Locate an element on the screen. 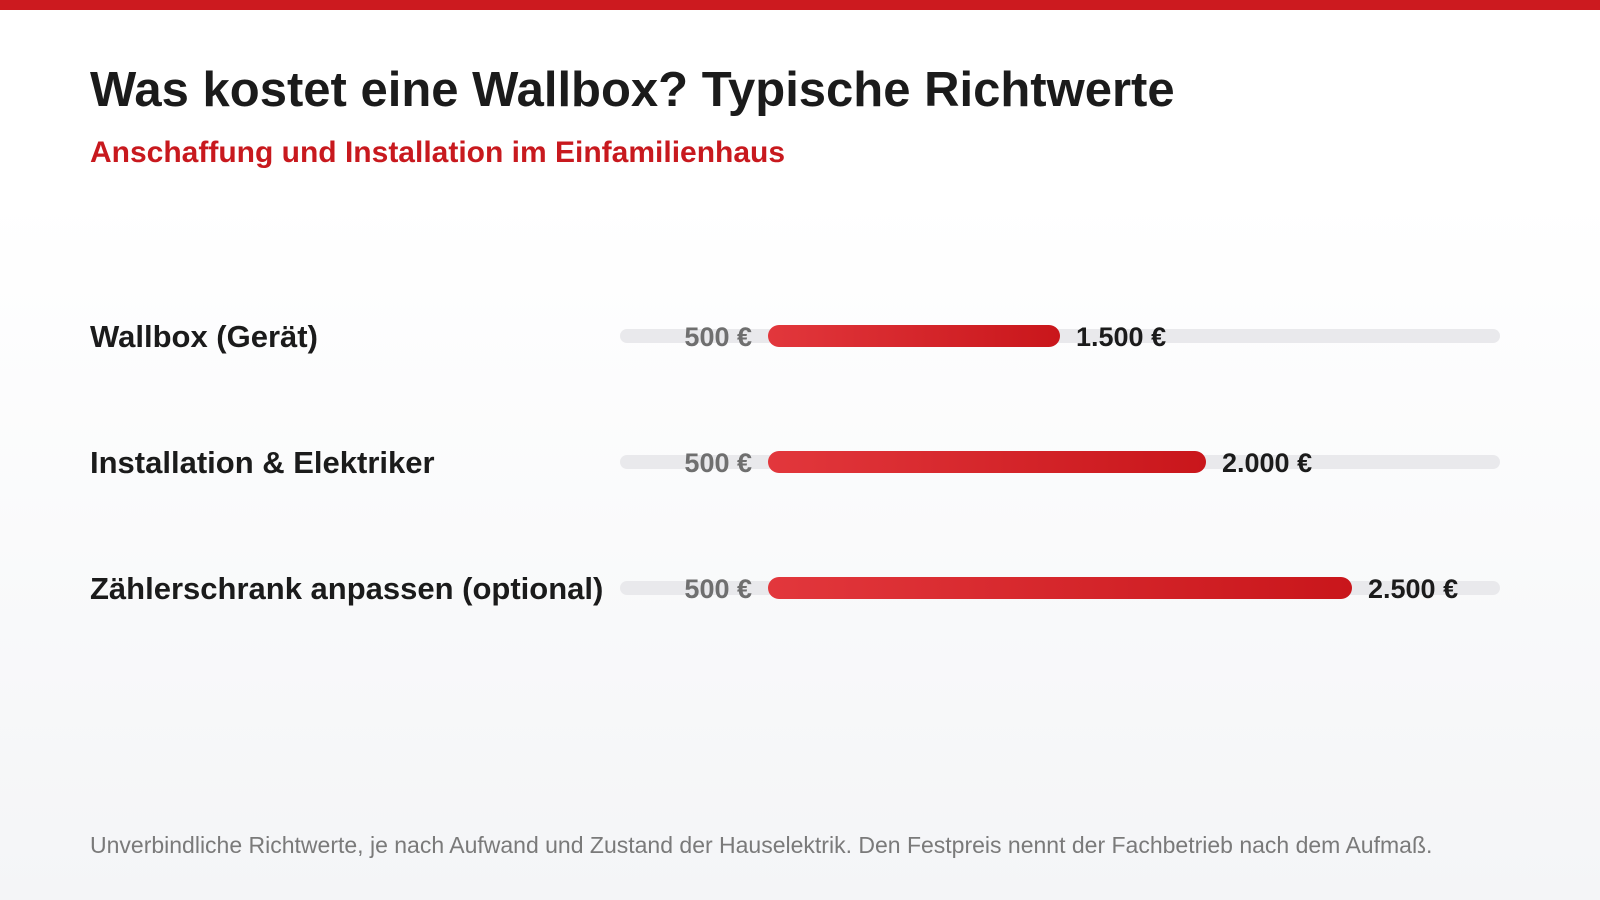 This screenshot has width=1600, height=900. top-accent-bar is located at coordinates (800, 5).